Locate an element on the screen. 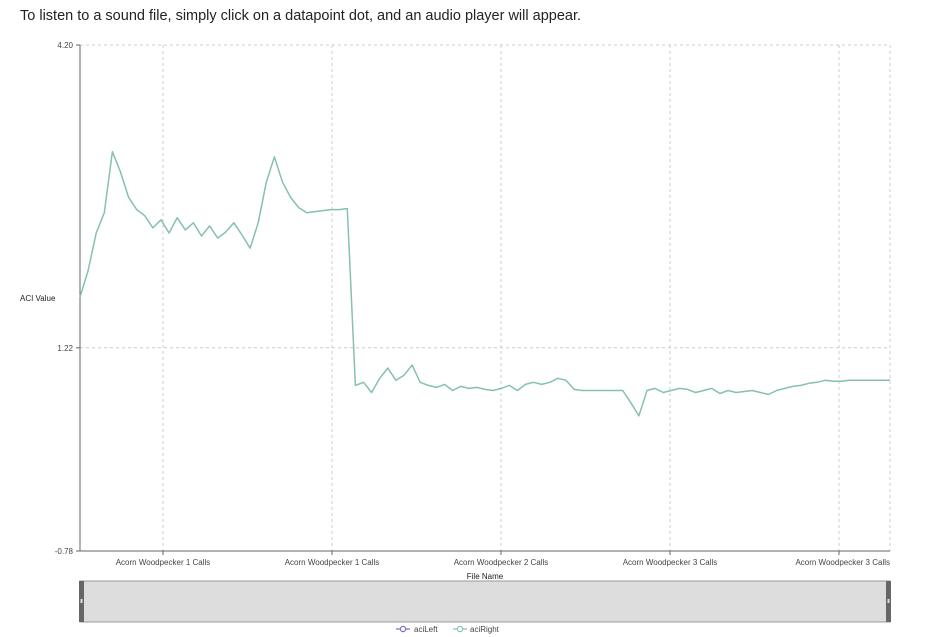 This screenshot has height=637, width=927. y-axis-label: ACI Value is located at coordinates (38, 298).